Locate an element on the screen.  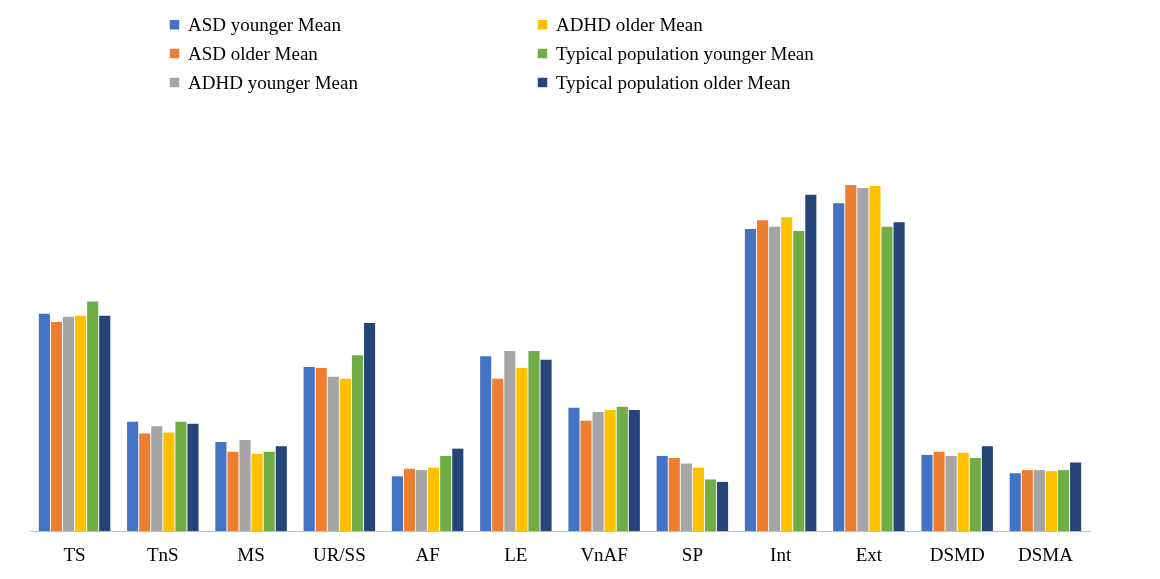
x-tick-label: SP is located at coordinates (692, 554).